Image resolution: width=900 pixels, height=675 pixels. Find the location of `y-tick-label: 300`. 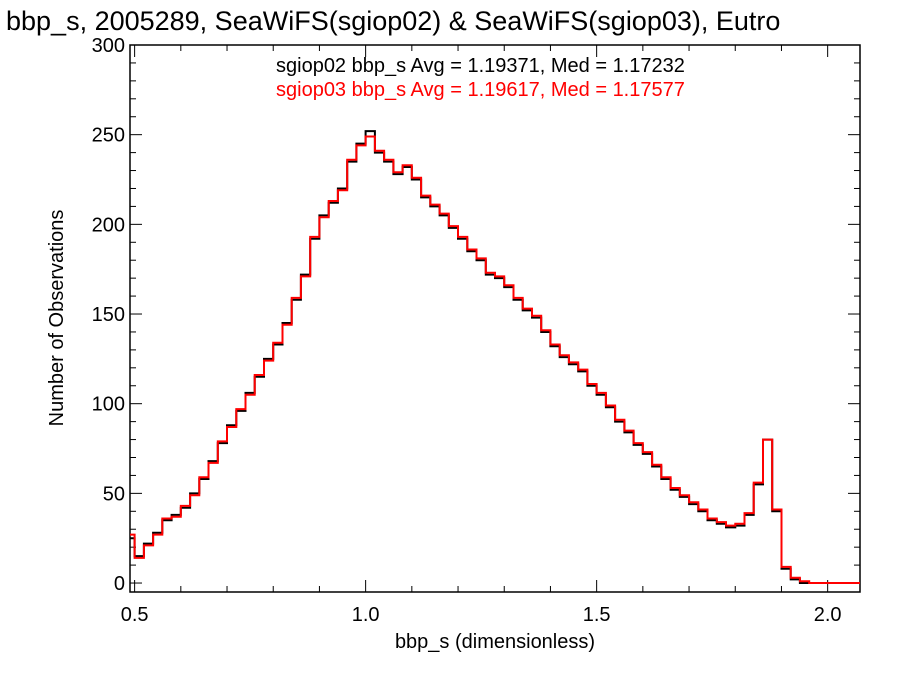

y-tick-label: 300 is located at coordinates (108, 46).